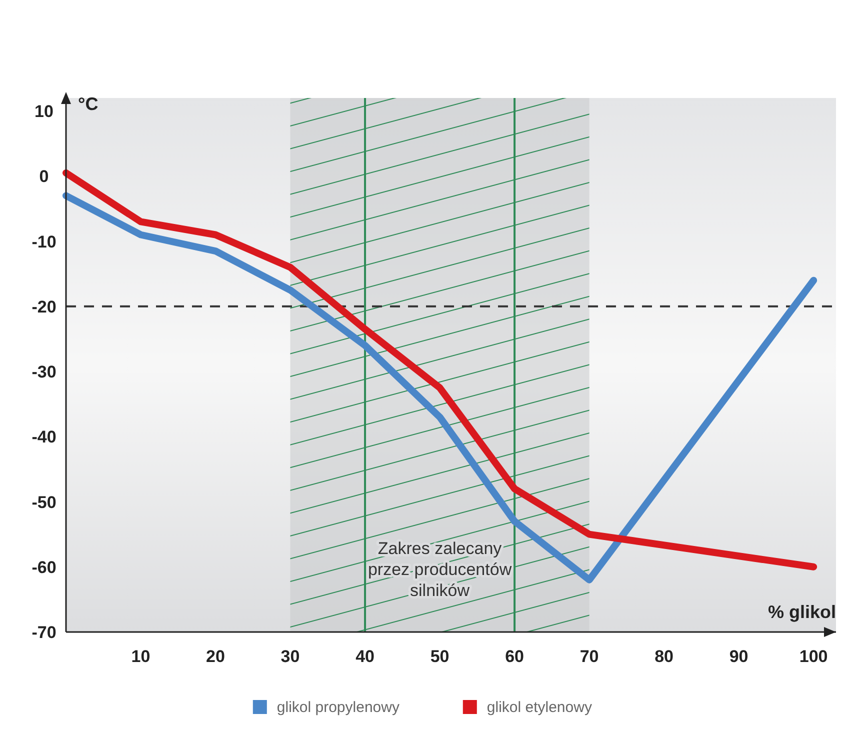 This screenshot has height=740, width=864. I want to click on x-tick-label: 80, so click(664, 656).